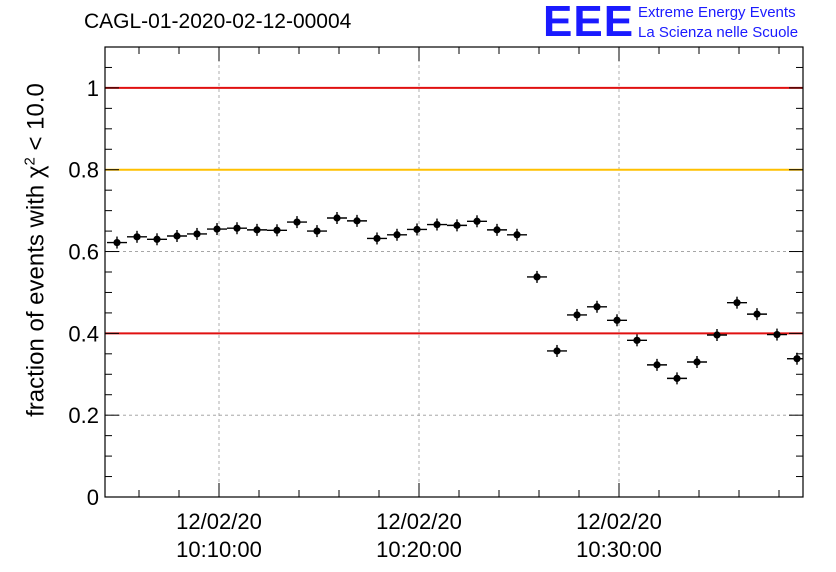 This screenshot has height=572, width=836. I want to click on y-tick-label: 0.4, so click(83, 333).